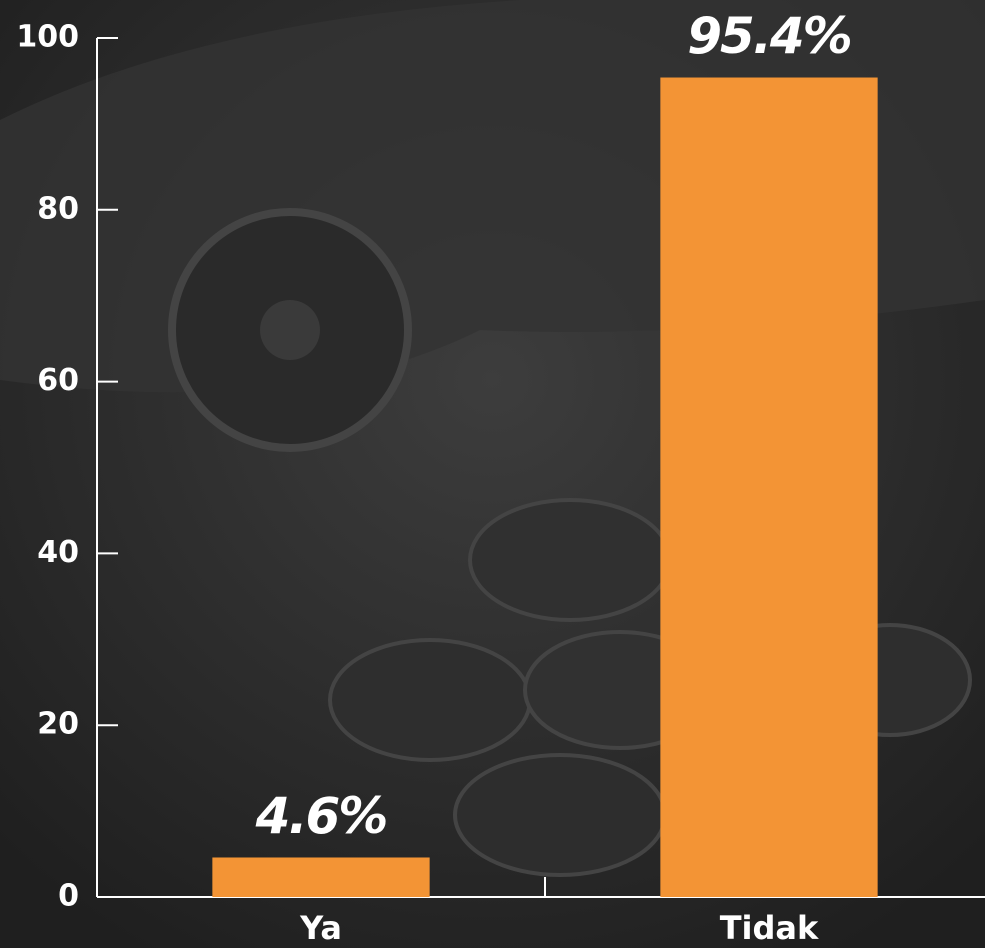 The height and width of the screenshot is (948, 985). Describe the element at coordinates (58, 724) in the screenshot. I see `y-tick-label: 20` at that location.